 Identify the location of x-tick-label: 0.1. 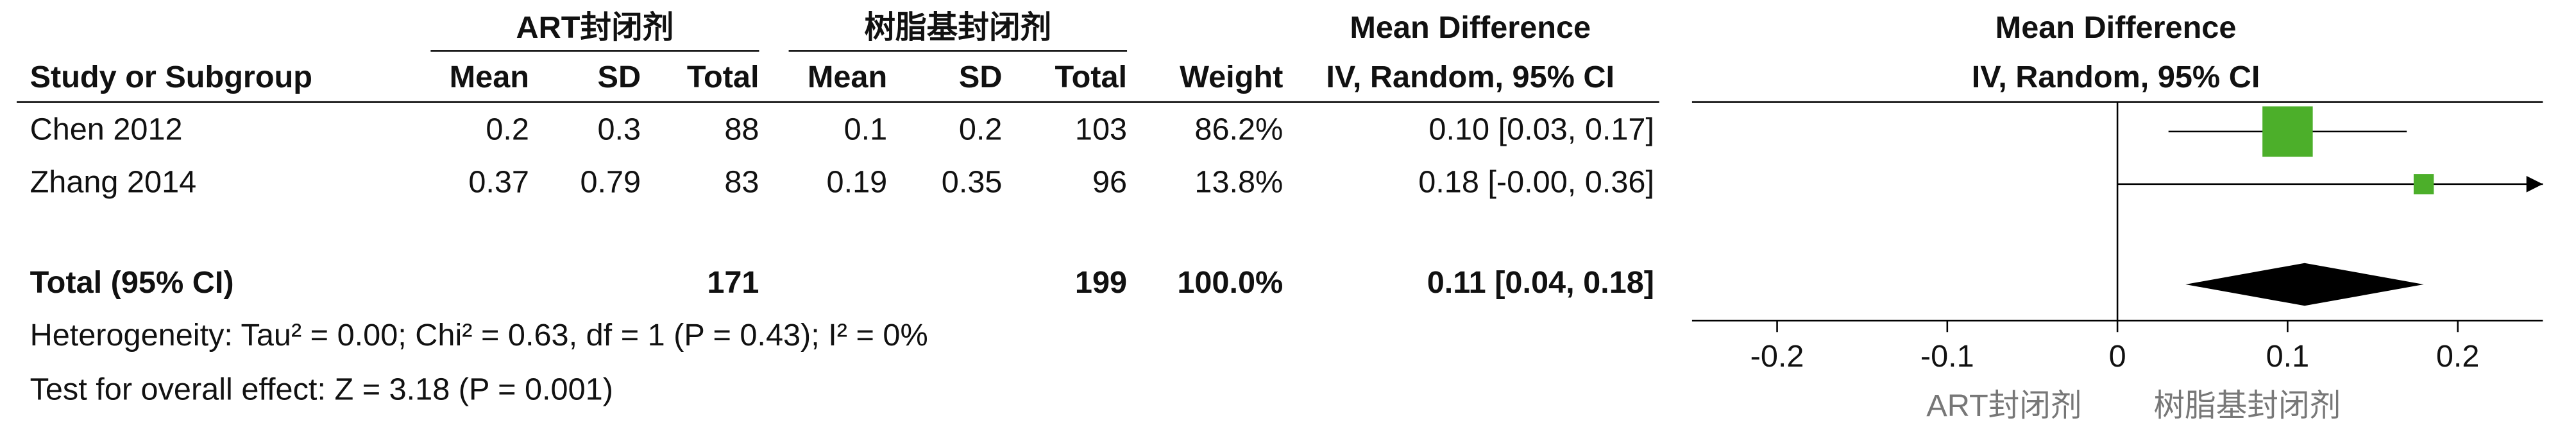
(2288, 356).